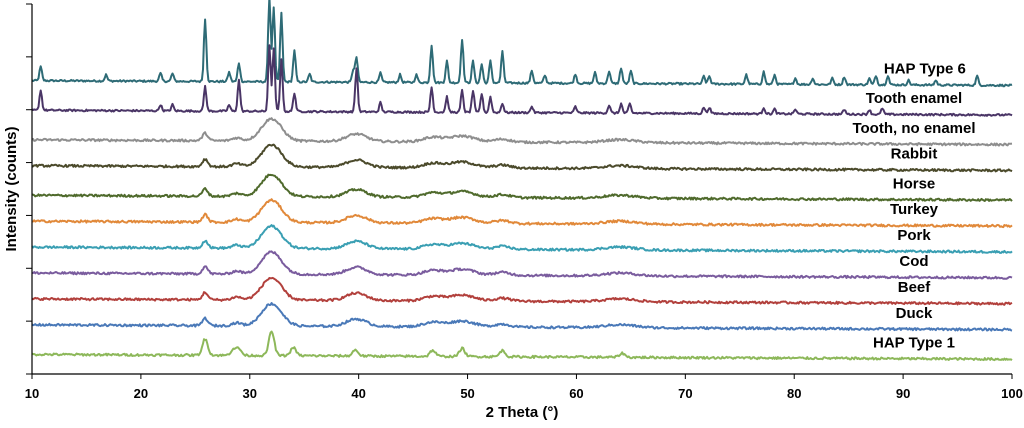 Image resolution: width=1024 pixels, height=428 pixels. Describe the element at coordinates (522, 265) in the screenshot. I see `series-line-cod` at that location.